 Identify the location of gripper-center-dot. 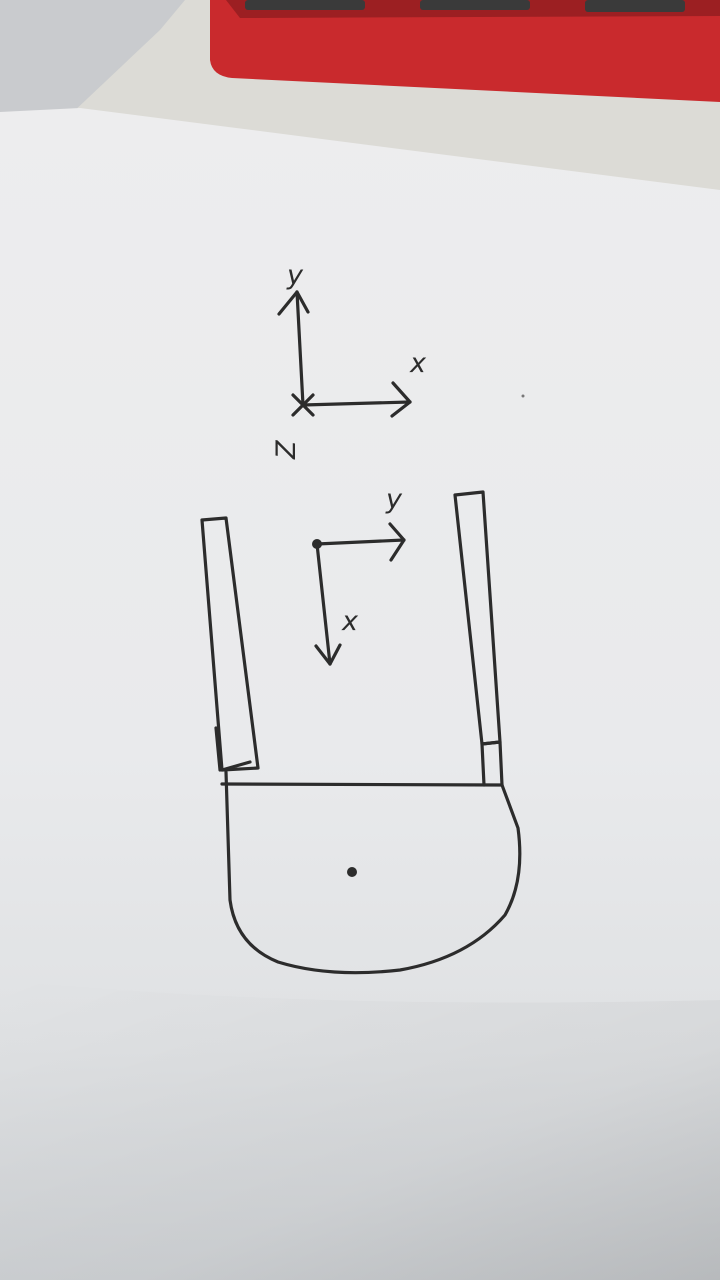
(352, 872).